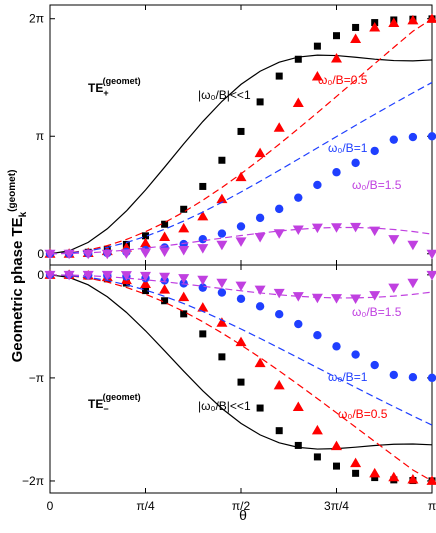  Describe the element at coordinates (40, 254) in the screenshot. I see `top-y-tick-label-0: 0` at that location.